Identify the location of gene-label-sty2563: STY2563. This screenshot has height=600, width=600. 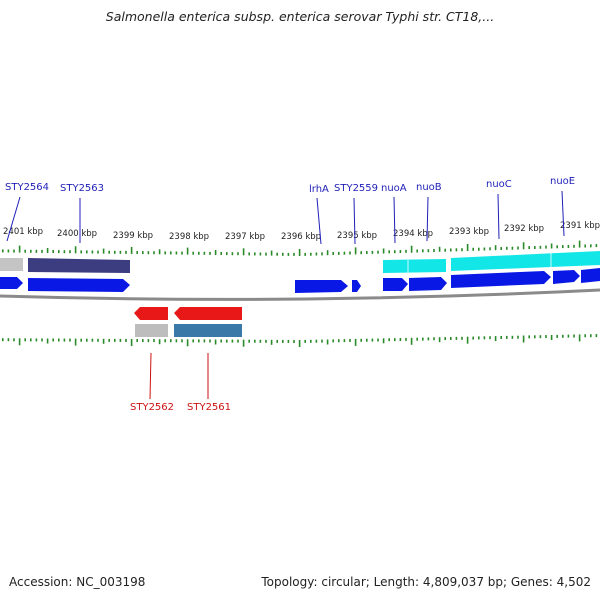
(82, 213).